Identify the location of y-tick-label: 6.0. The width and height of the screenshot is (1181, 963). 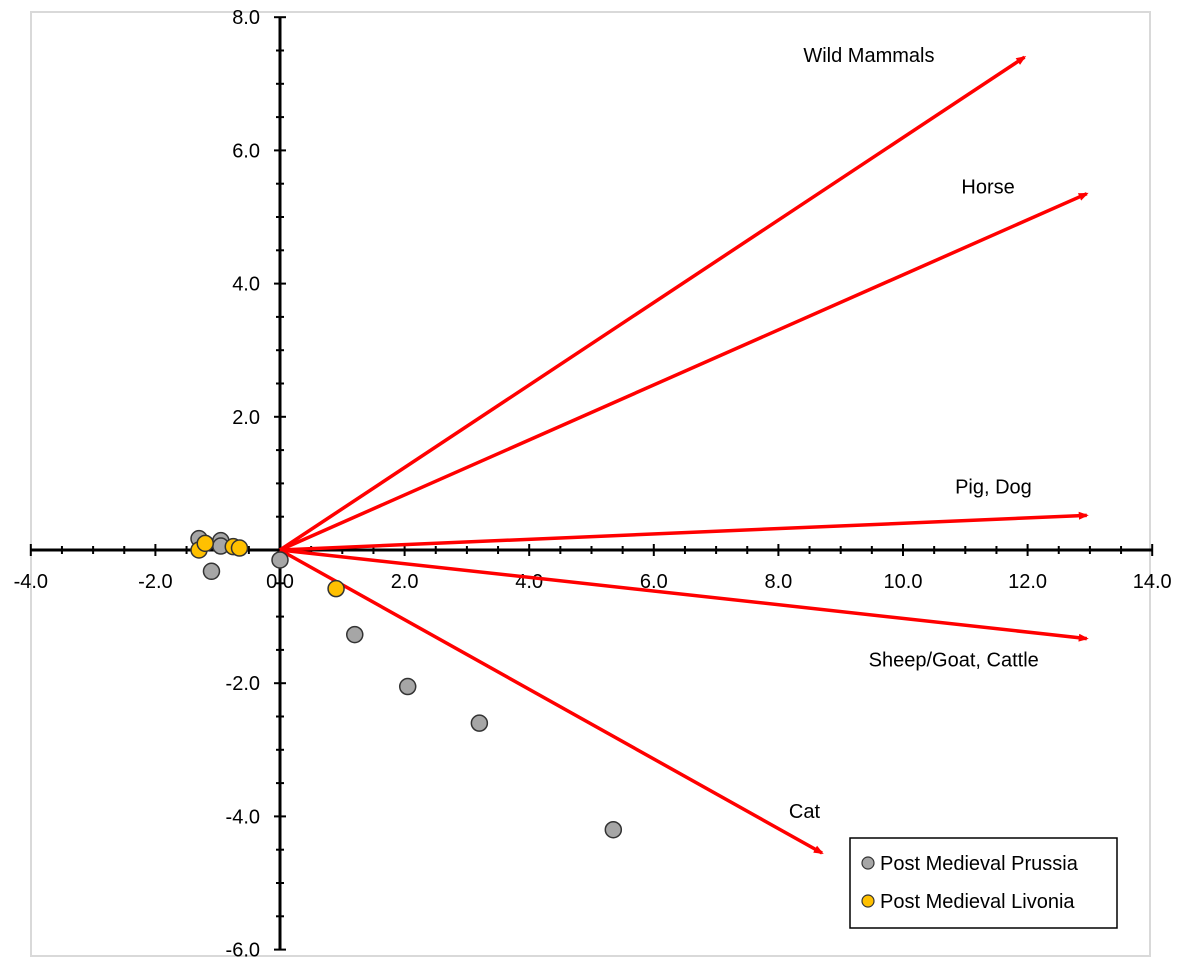
(246, 151).